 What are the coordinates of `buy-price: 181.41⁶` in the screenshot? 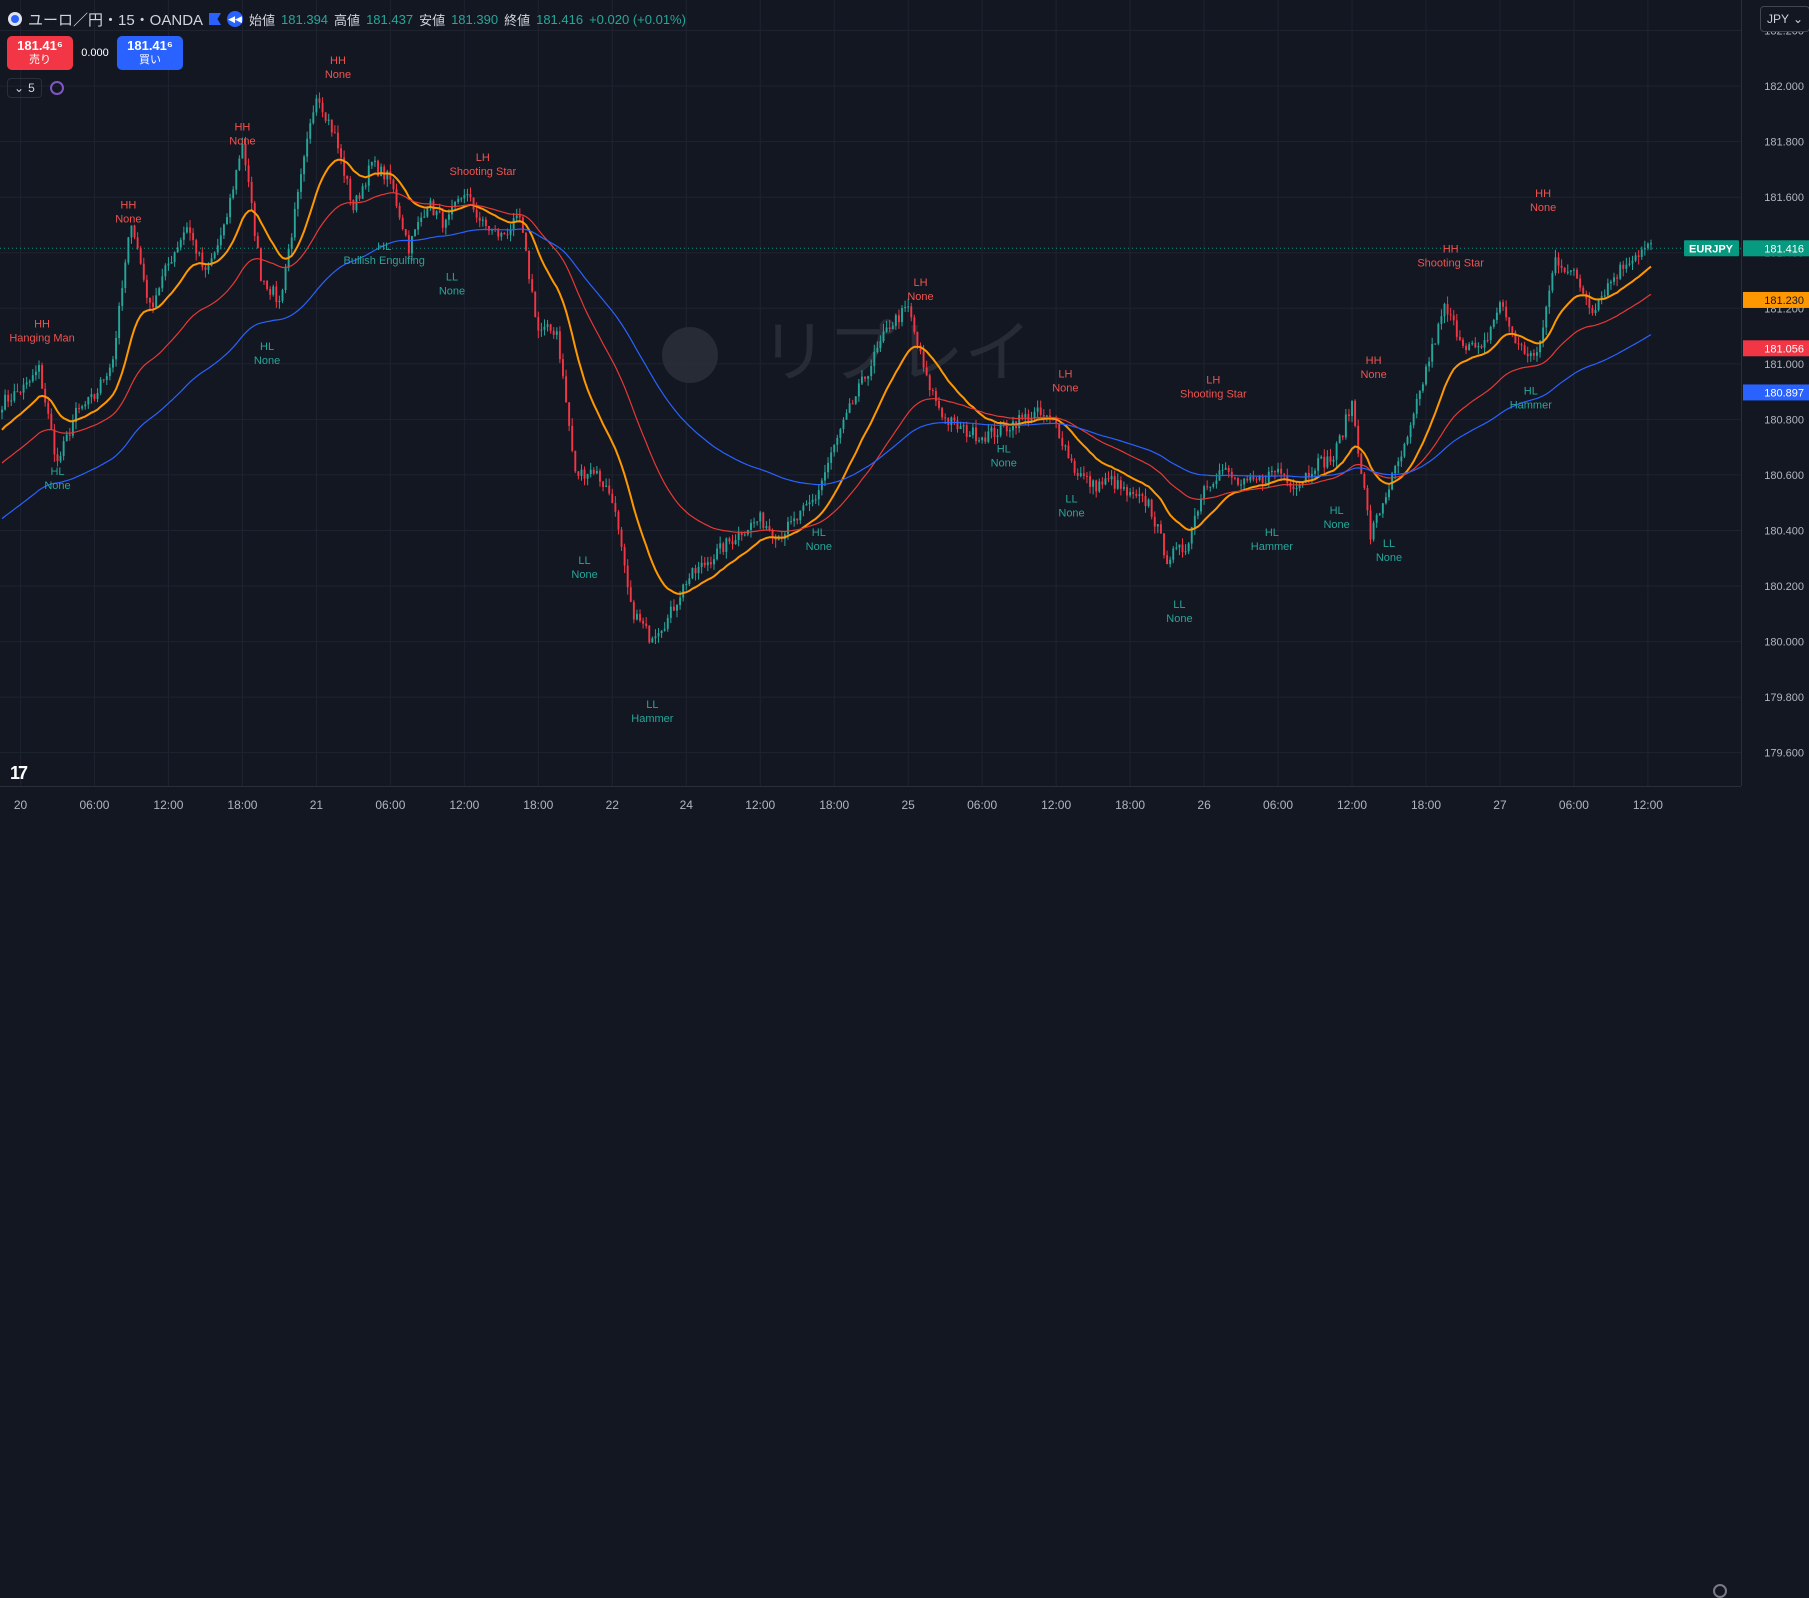 It's located at (150, 45).